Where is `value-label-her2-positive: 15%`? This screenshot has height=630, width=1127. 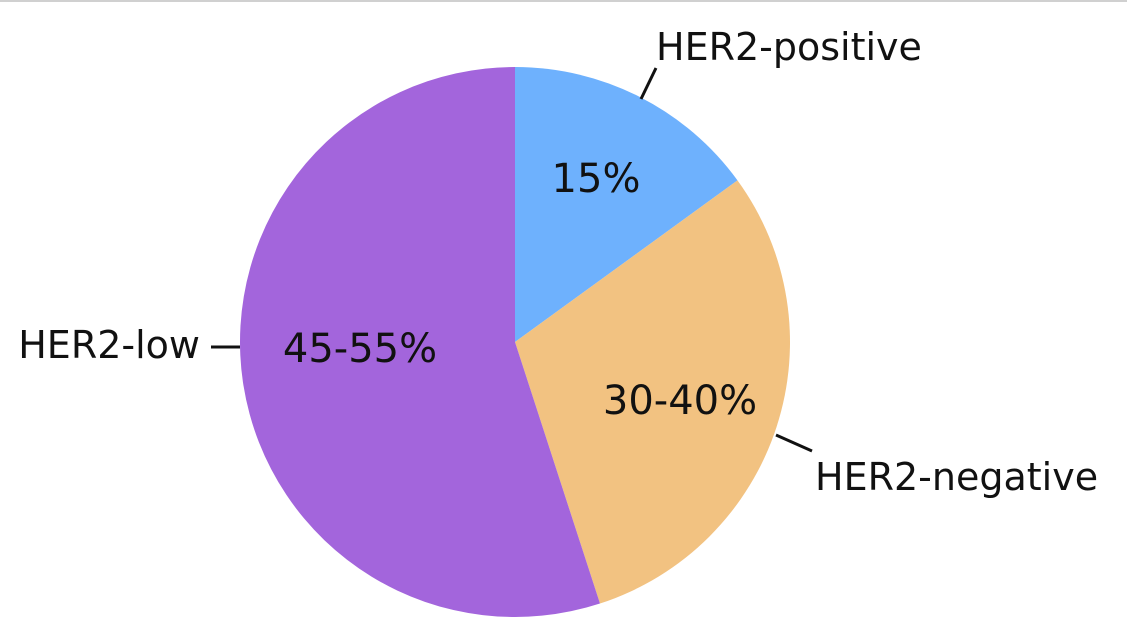
value-label-her2-positive: 15% is located at coordinates (596, 179).